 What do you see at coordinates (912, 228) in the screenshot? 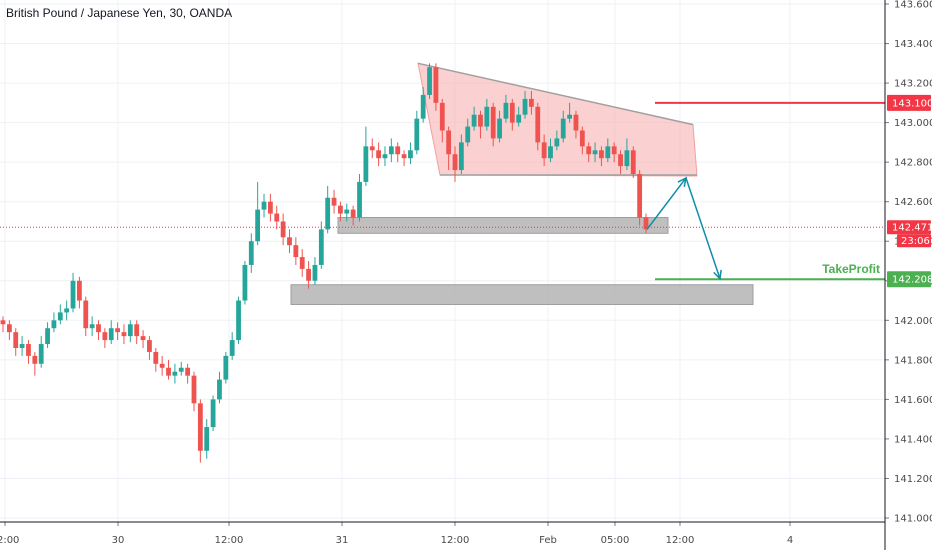
I see `current-price-tag-text: 142.471` at bounding box center [912, 228].